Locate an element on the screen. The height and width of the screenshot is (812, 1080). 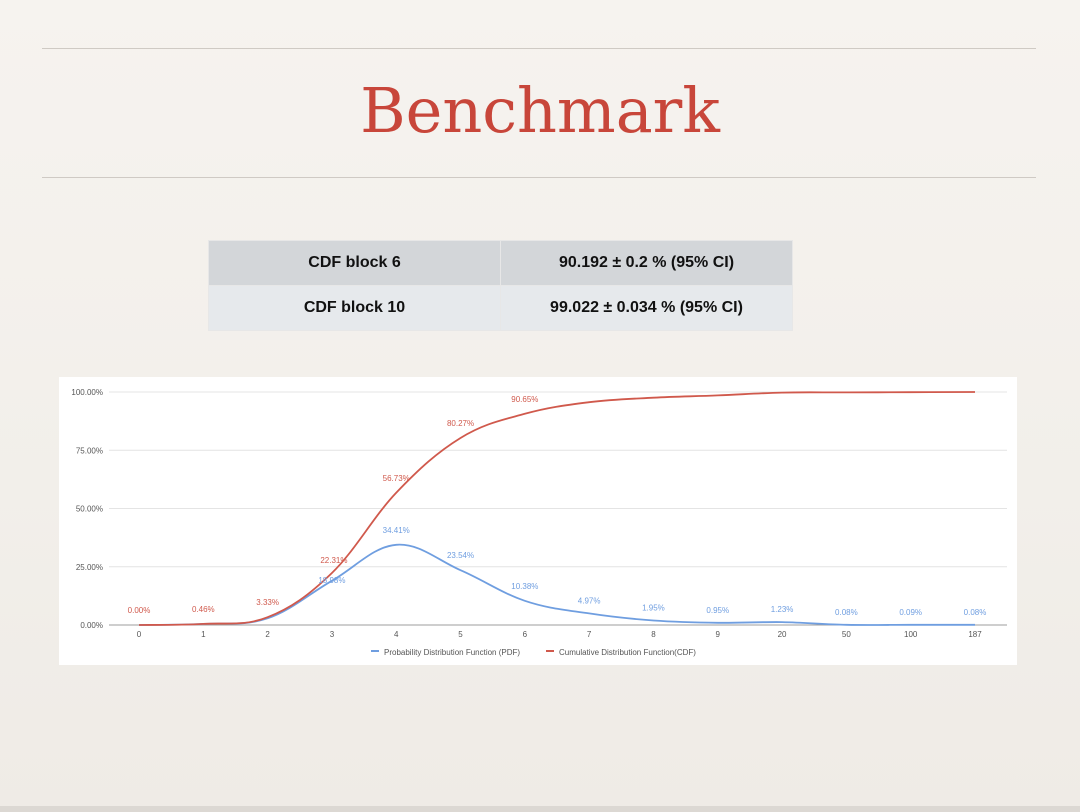
x-tick-label: 4 is located at coordinates (396, 634).